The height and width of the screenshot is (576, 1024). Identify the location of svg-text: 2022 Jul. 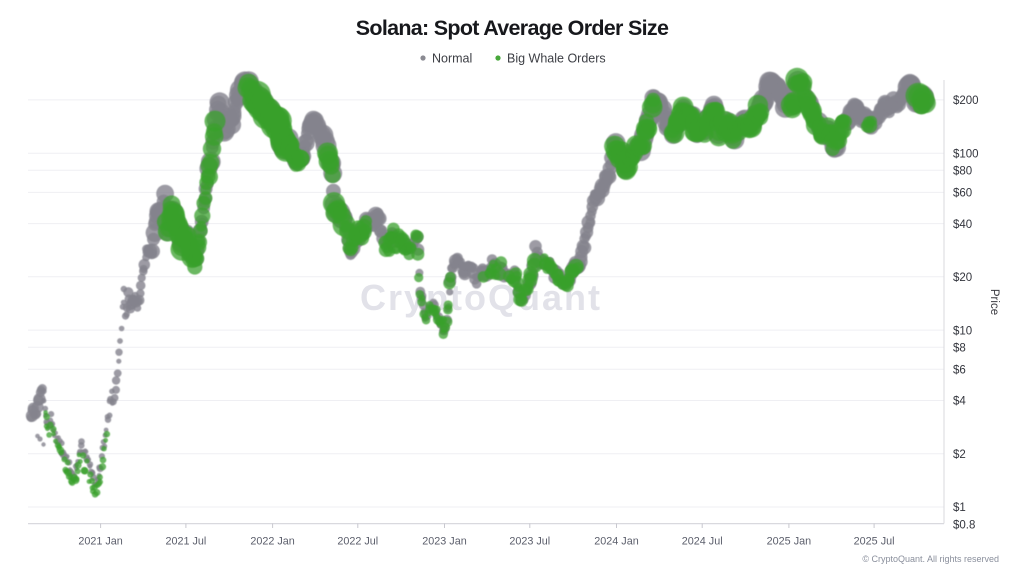
(357, 542).